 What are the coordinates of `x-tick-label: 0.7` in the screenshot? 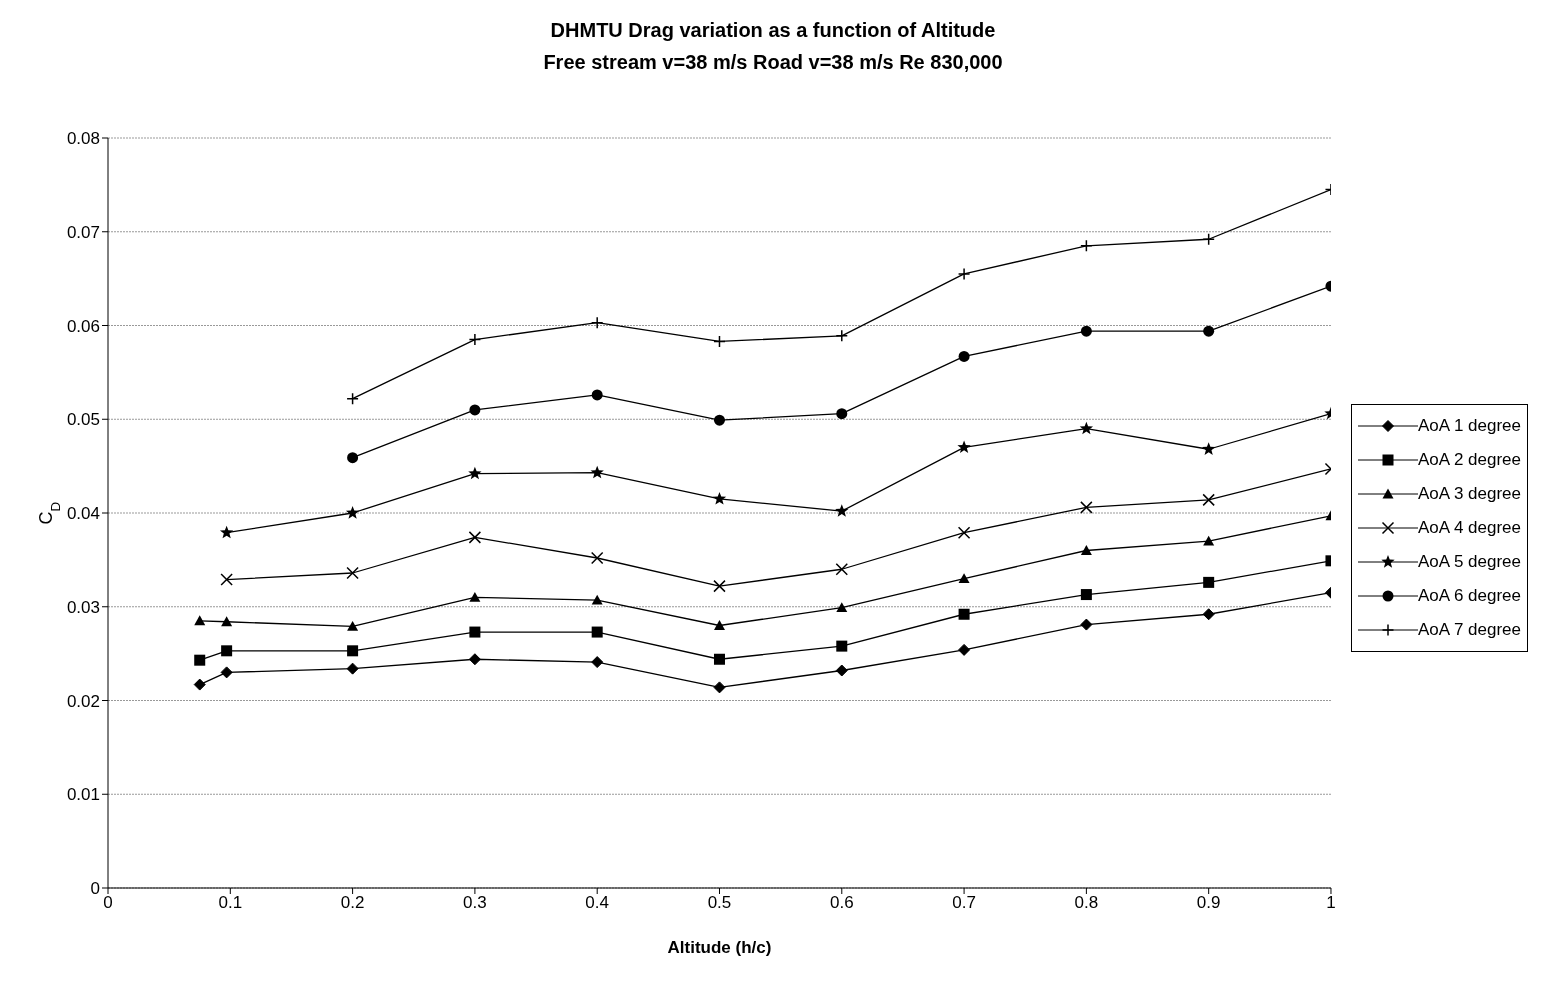 It's located at (964, 903).